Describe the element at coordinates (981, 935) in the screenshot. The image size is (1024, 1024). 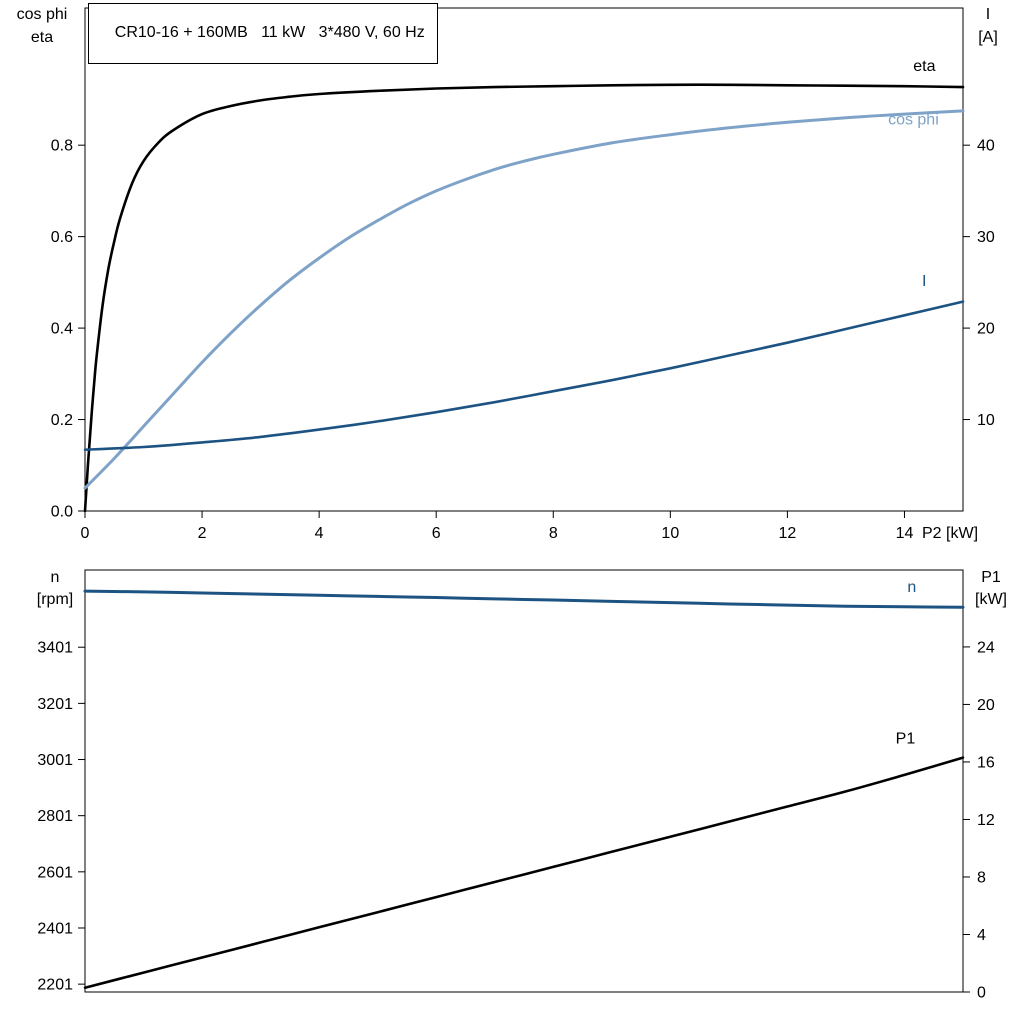
I see `y-right-tick-label: 4` at that location.